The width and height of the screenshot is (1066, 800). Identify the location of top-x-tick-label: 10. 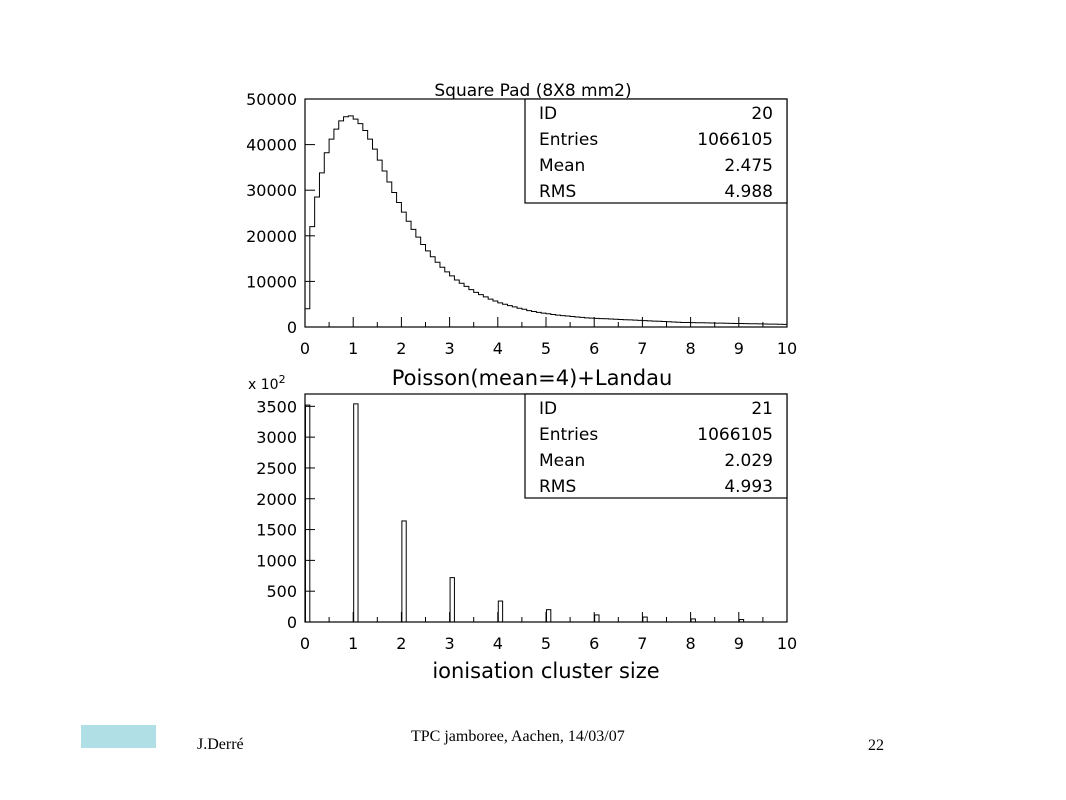
(787, 348).